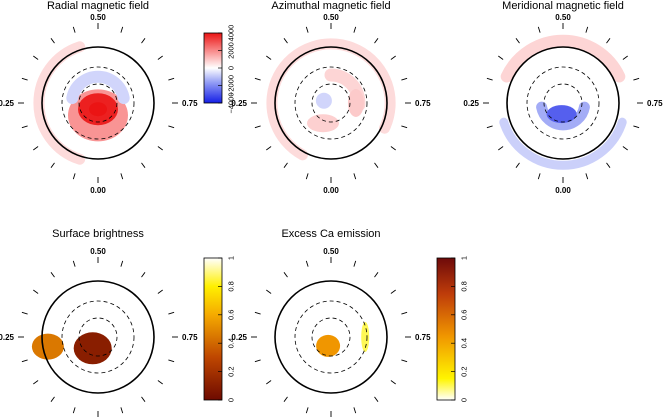 Image resolution: width=664 pixels, height=418 pixels. I want to click on map-feature-dark-polar-spot, so click(92, 348).